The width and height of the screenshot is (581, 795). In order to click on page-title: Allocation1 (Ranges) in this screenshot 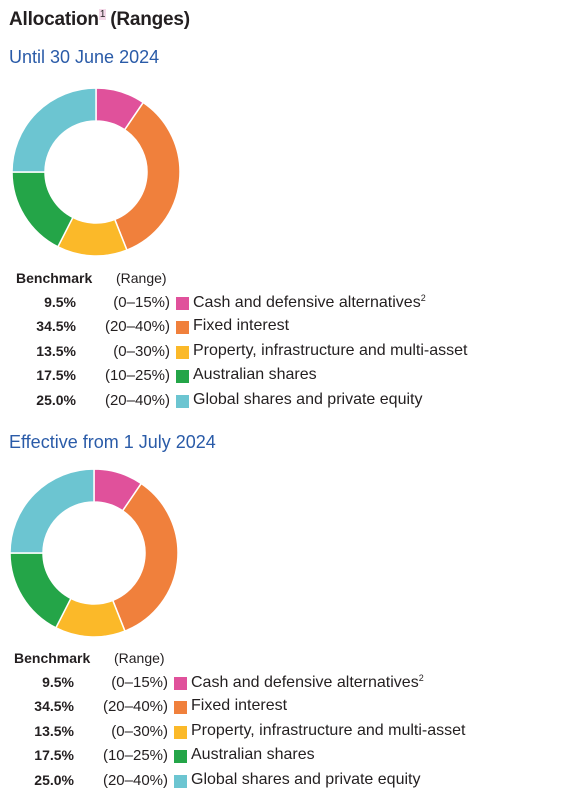, I will do `click(99, 20)`.